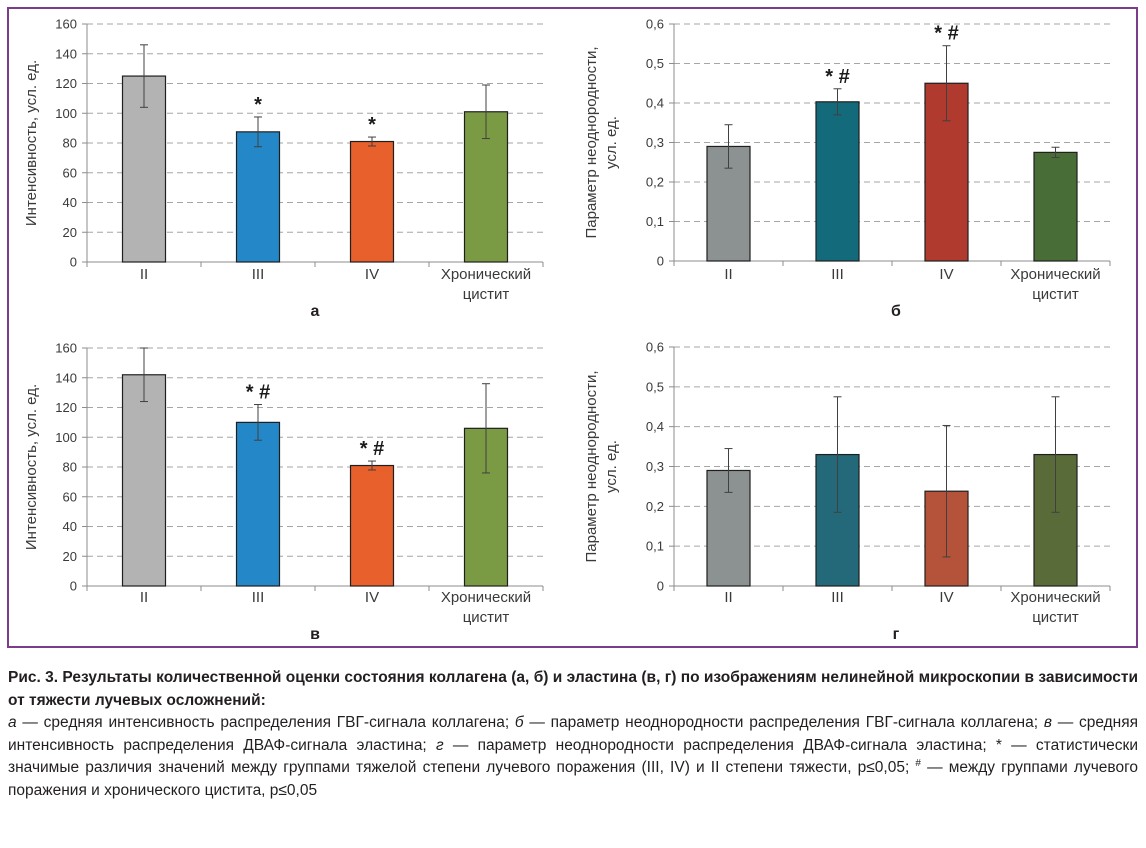 The width and height of the screenshot is (1146, 848). Describe the element at coordinates (918, 763) in the screenshot. I see `caption-hash: #` at that location.